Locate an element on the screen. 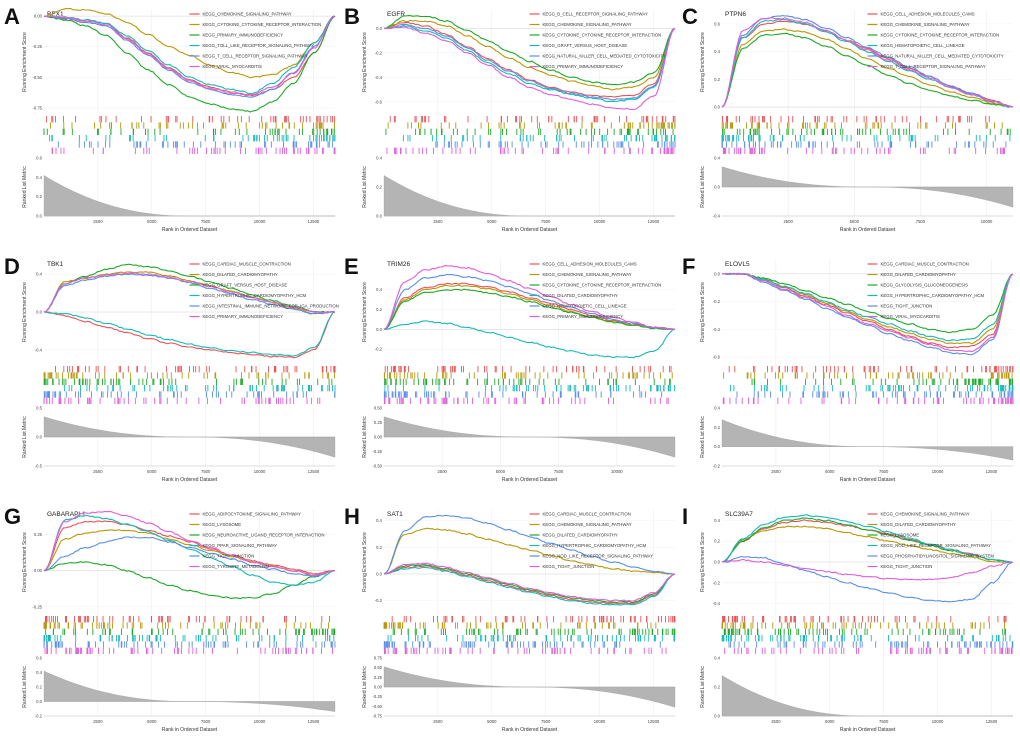 The width and height of the screenshot is (1020, 751). gene-title: EGFR is located at coordinates (396, 14).